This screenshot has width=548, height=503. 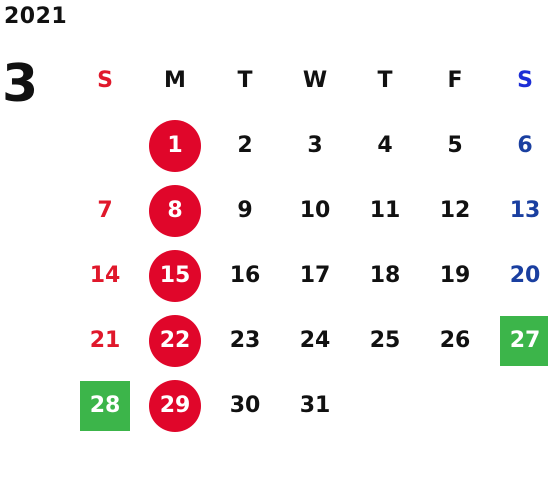 I want to click on day-cell: 8, so click(x=175, y=210).